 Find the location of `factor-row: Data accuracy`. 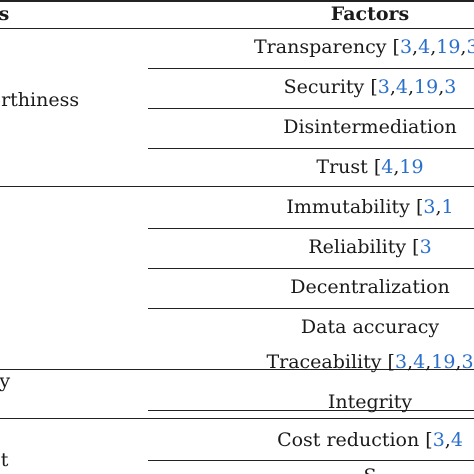

factor-row: Data accuracy is located at coordinates (302, 327).